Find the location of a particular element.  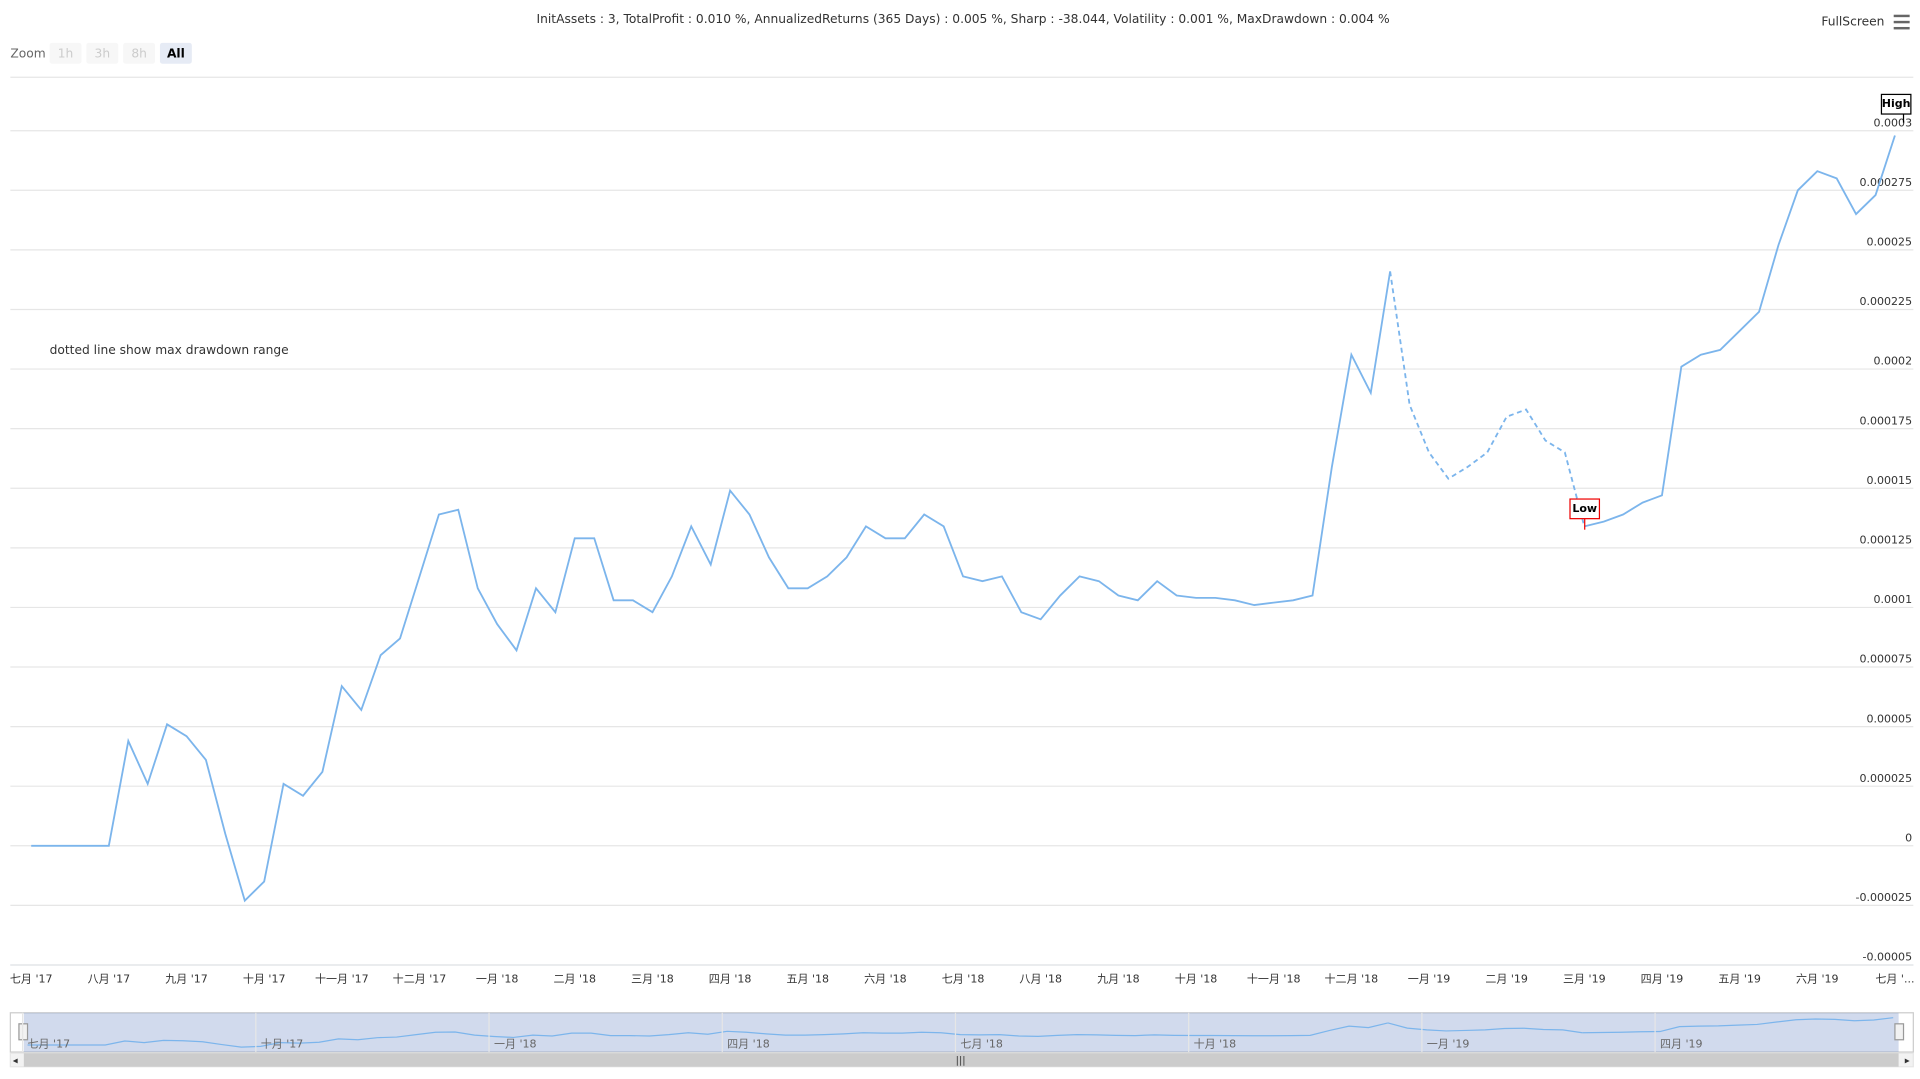

y-tick-label: 0.000125 is located at coordinates (1886, 539).